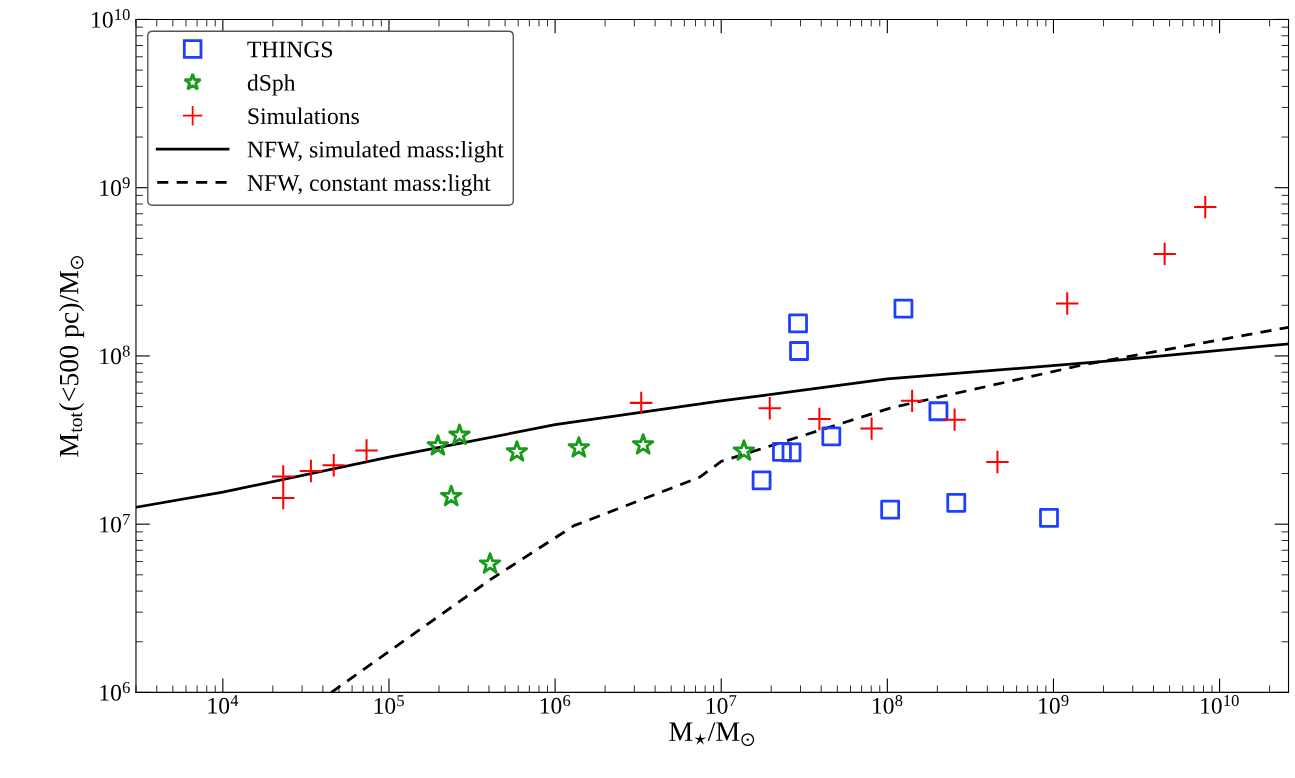 The width and height of the screenshot is (1295, 778). What do you see at coordinates (115, 355) in the screenshot?
I see `y-tick-label: 10$^{8}$` at bounding box center [115, 355].